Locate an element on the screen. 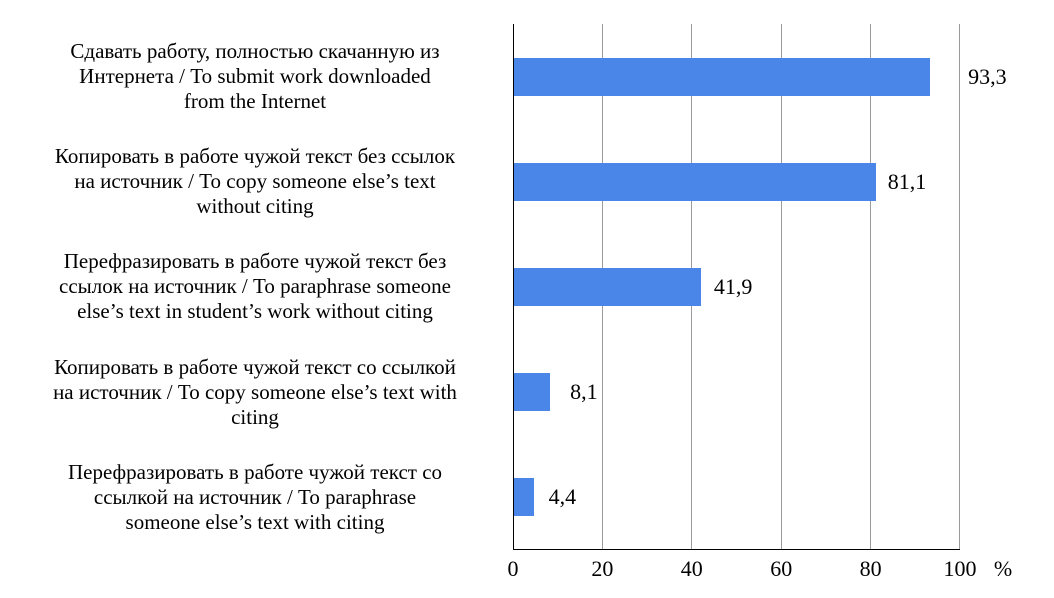  value-label: 93,3 is located at coordinates (987, 76).